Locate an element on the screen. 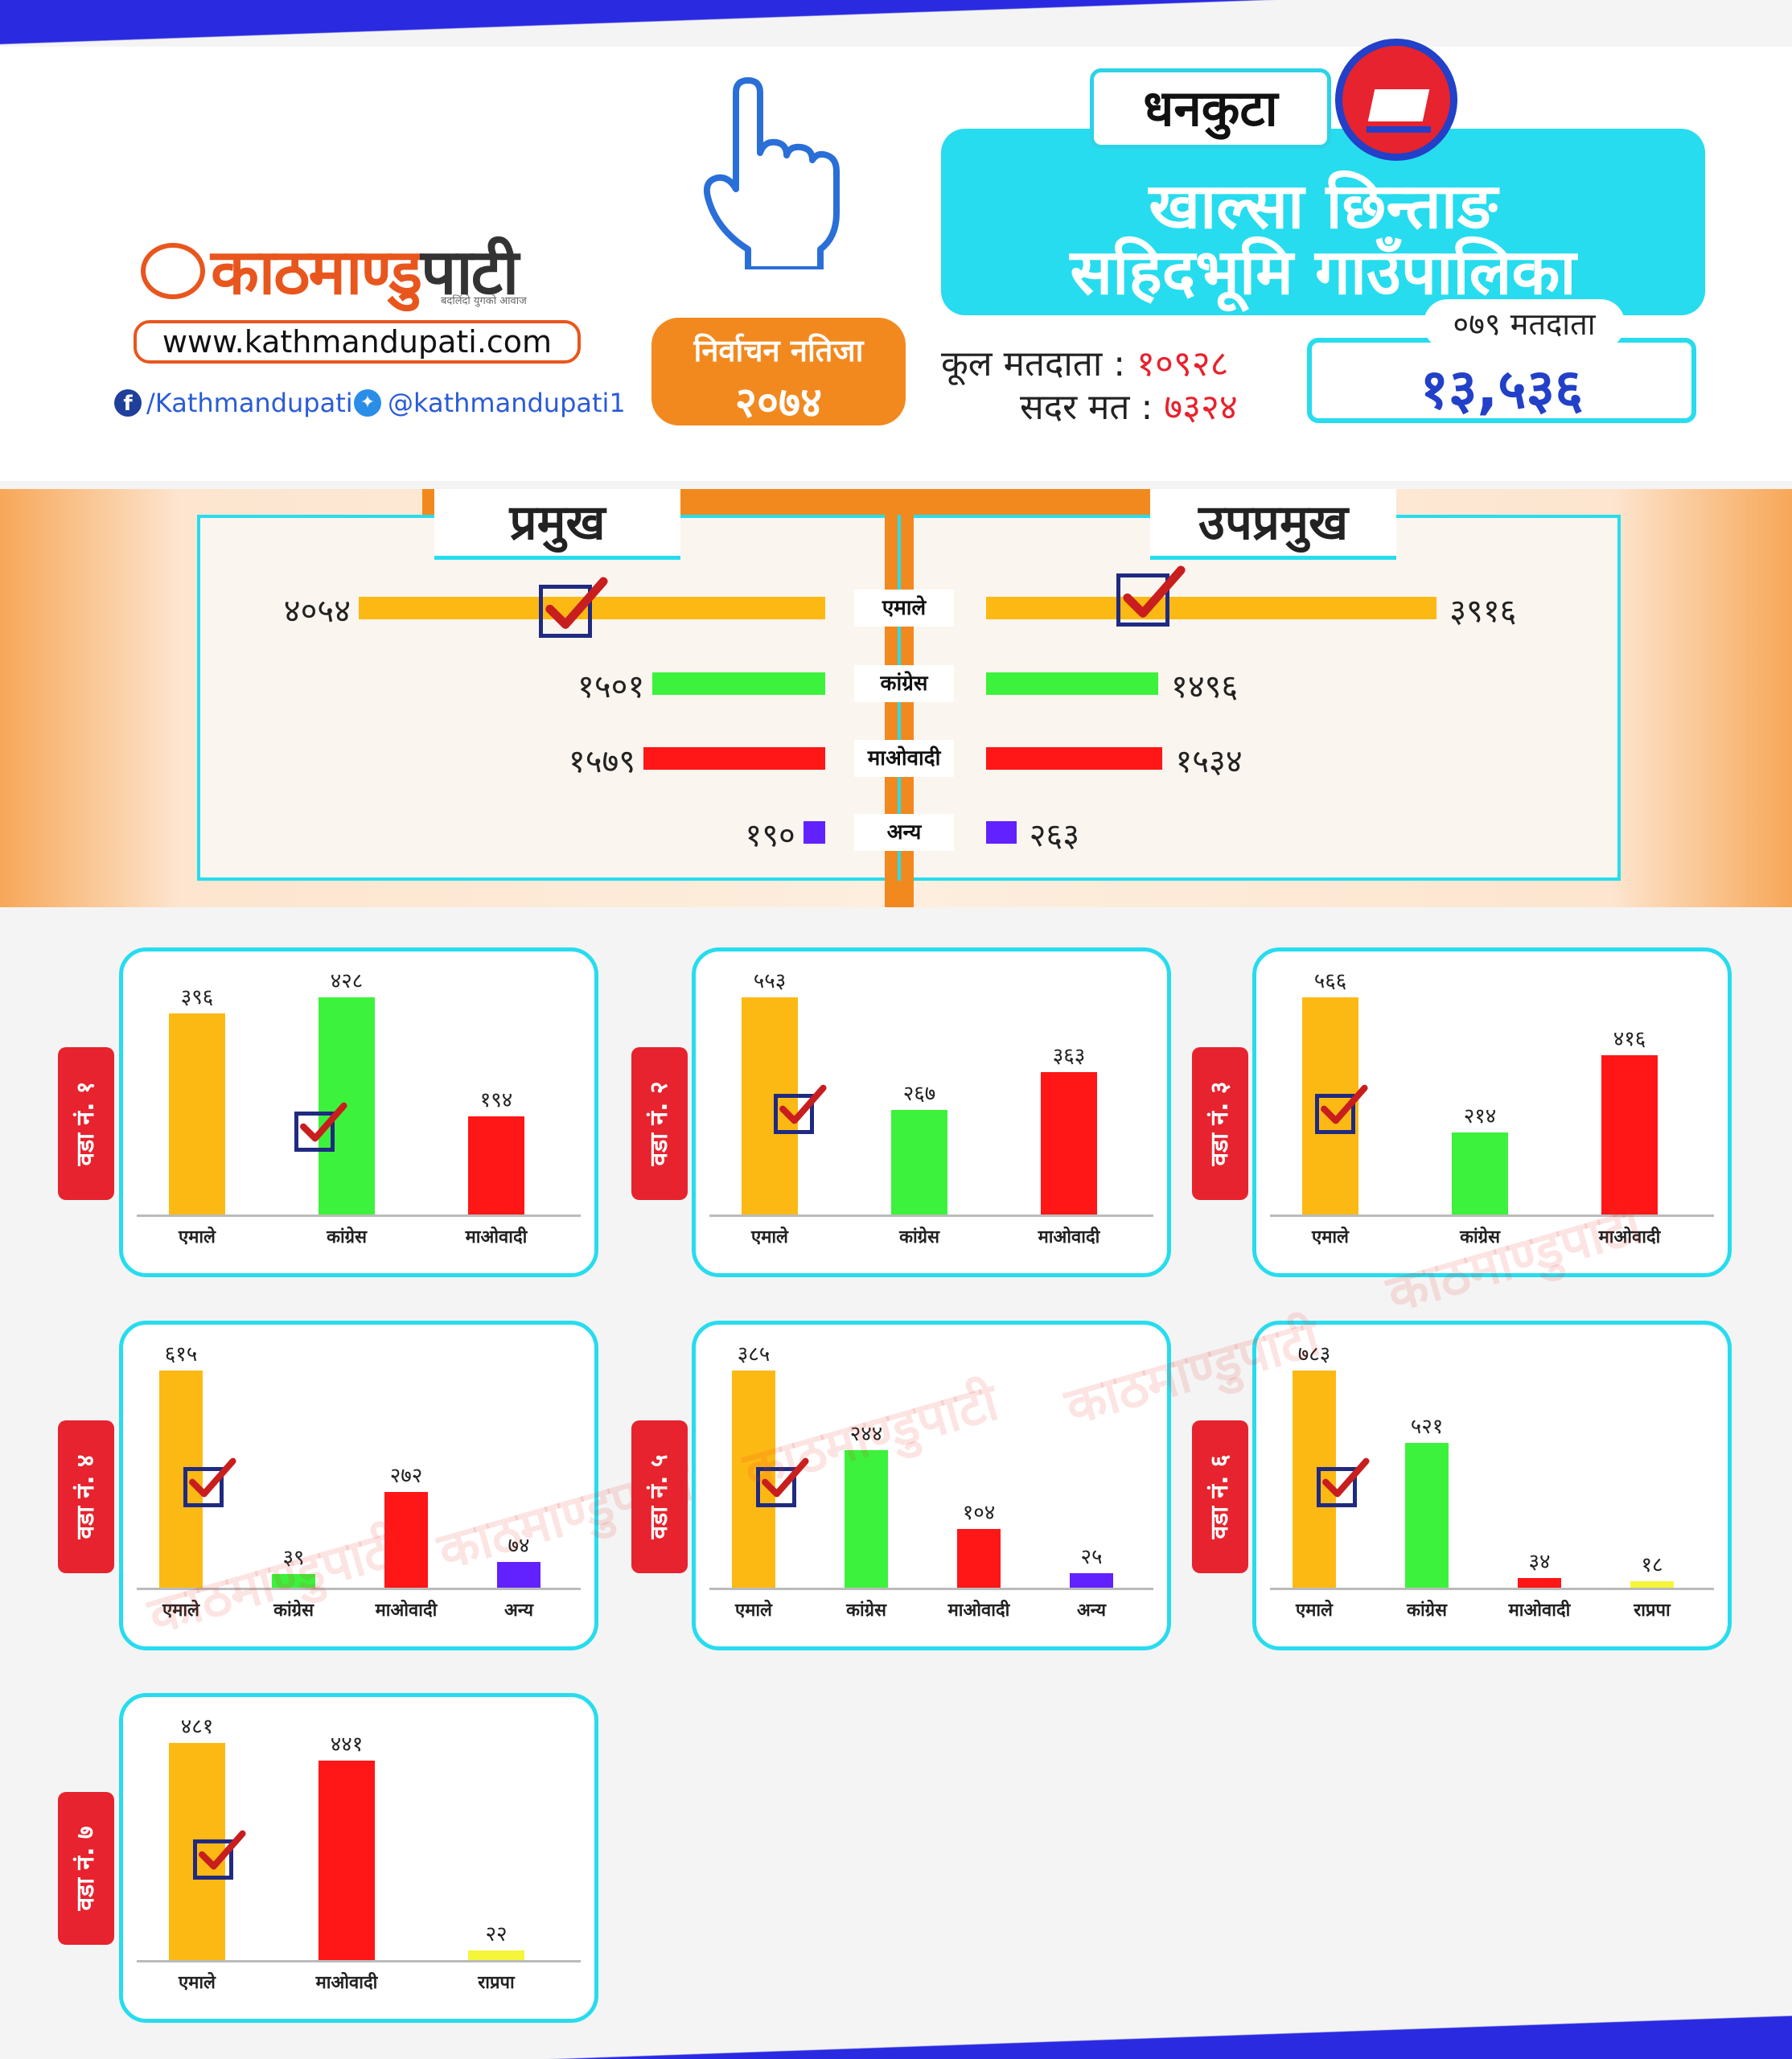 Image resolution: width=1792 pixels, height=2059 pixels. ward-label: वडा नं. १ is located at coordinates (86, 1123).